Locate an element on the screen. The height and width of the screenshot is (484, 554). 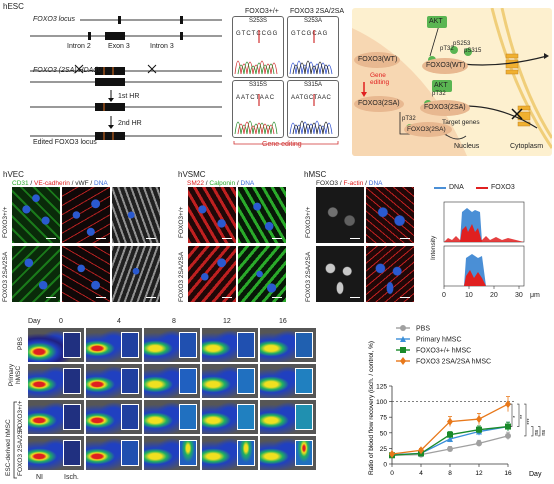
hmsc-row2-label: FOXO3 2SA/2SA is located at coordinates (308, 276).